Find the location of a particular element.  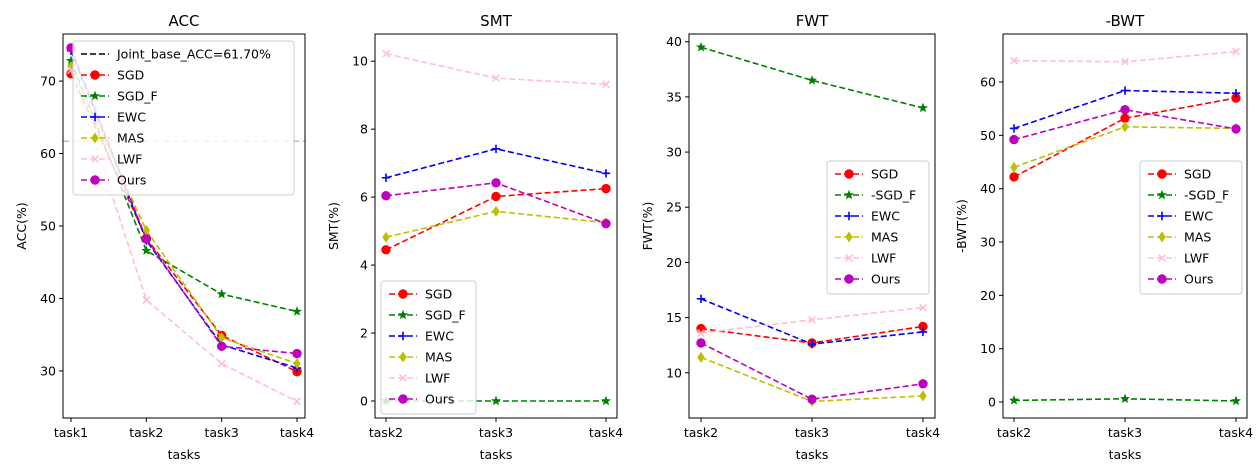

y-tick-label: 50 is located at coordinates (988, 135).